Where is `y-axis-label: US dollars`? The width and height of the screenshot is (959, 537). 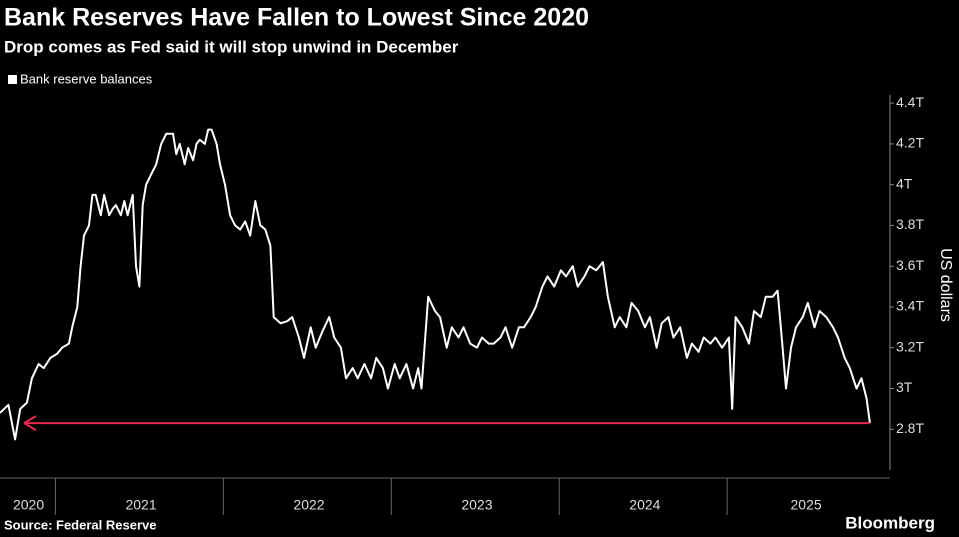
y-axis-label: US dollars is located at coordinates (945, 285).